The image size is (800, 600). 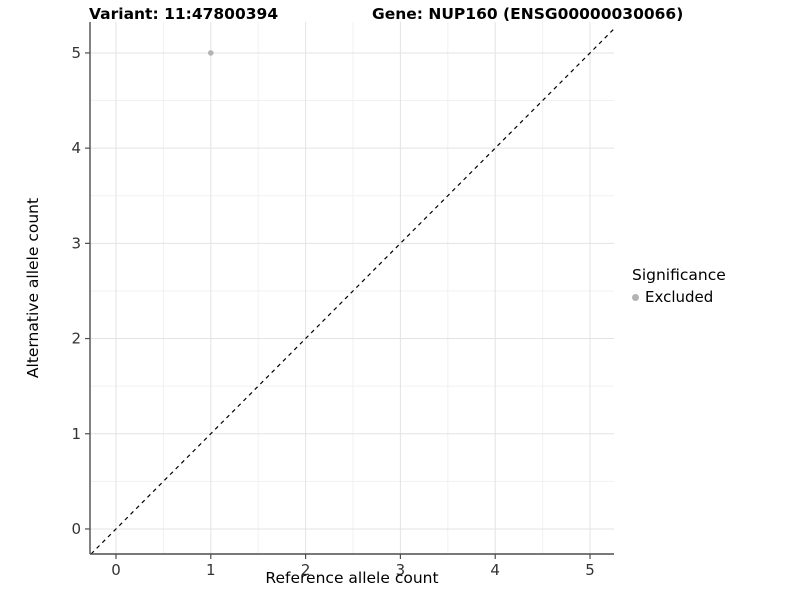 What do you see at coordinates (76, 339) in the screenshot?
I see `y-tick-label: 2` at bounding box center [76, 339].